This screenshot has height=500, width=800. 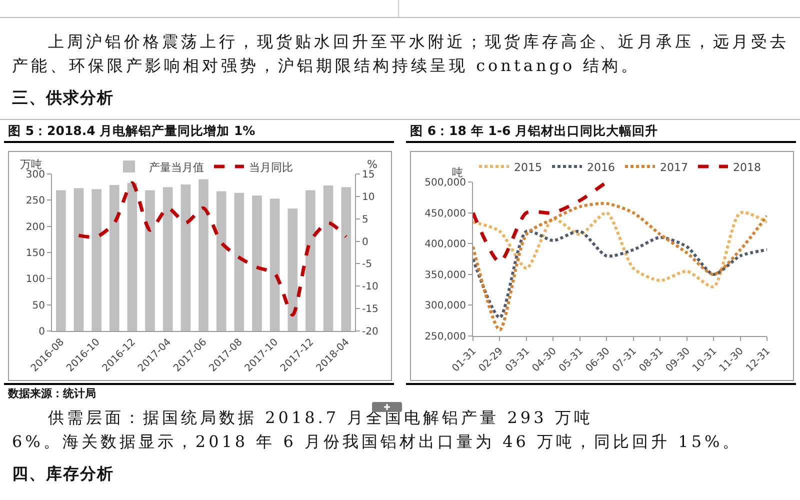 I want to click on y2-tick-label: -10, so click(x=370, y=287).